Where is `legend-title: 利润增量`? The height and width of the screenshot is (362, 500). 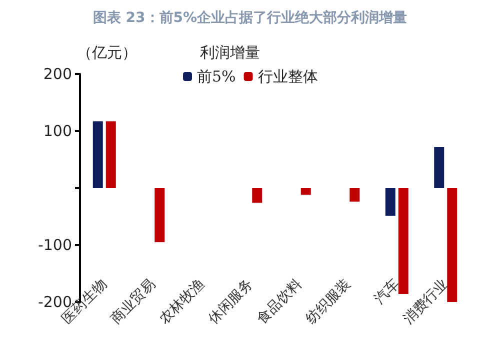
legend-title: 利润增量 is located at coordinates (230, 53).